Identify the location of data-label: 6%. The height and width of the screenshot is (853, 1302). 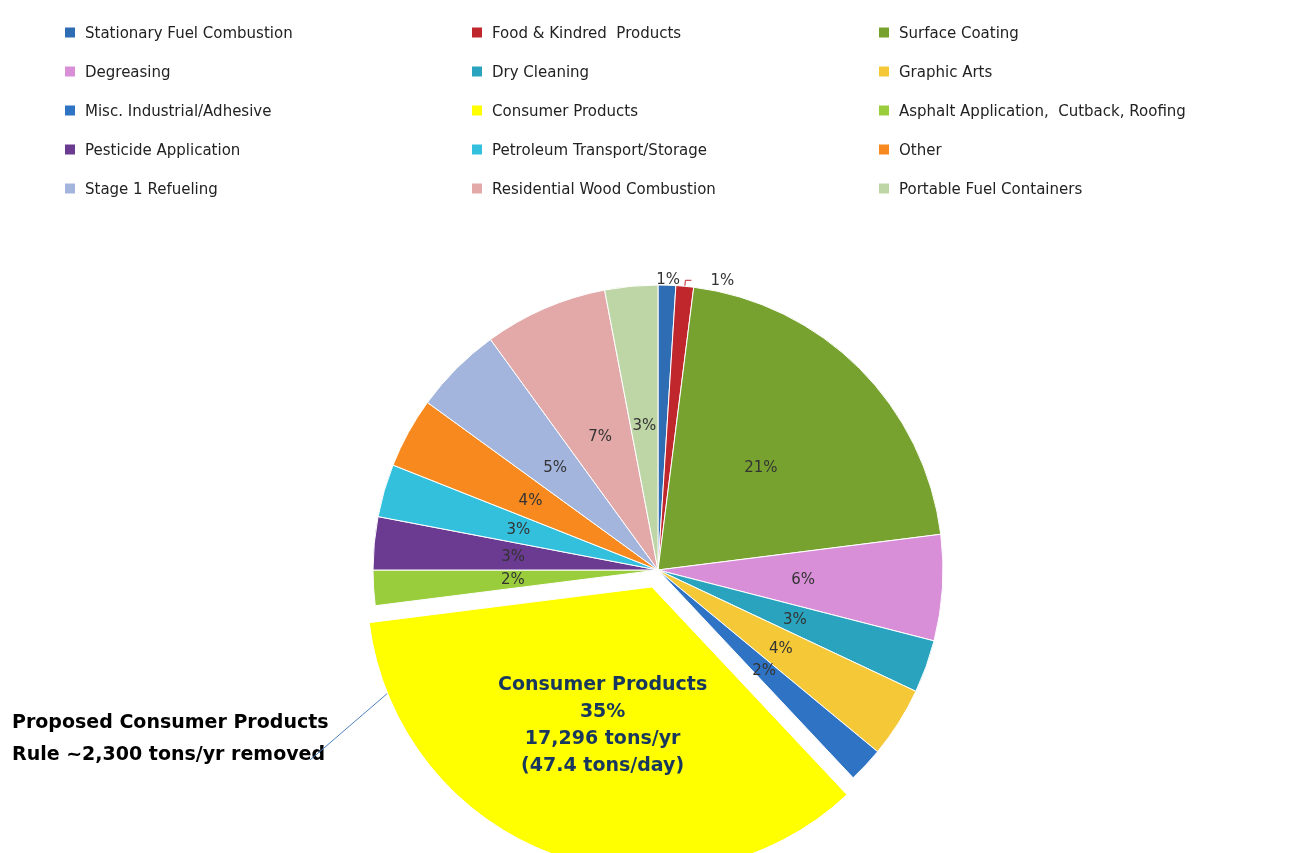
(803, 579).